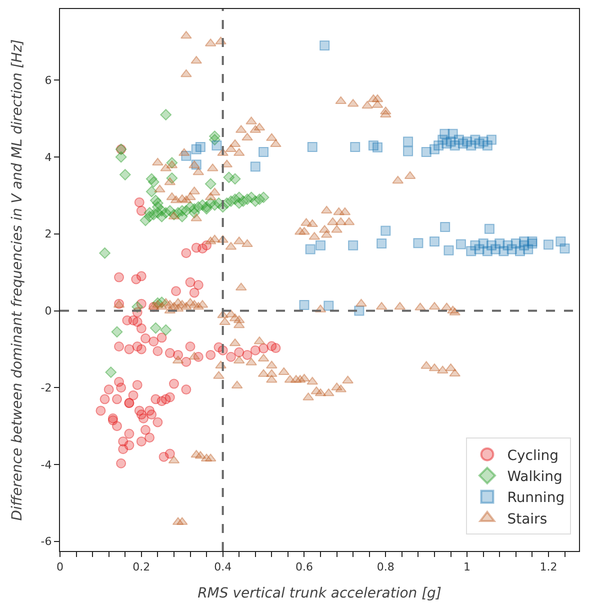 The width and height of the screenshot is (593, 606). Describe the element at coordinates (48, 157) in the screenshot. I see `y-tick-label: 4` at that location.